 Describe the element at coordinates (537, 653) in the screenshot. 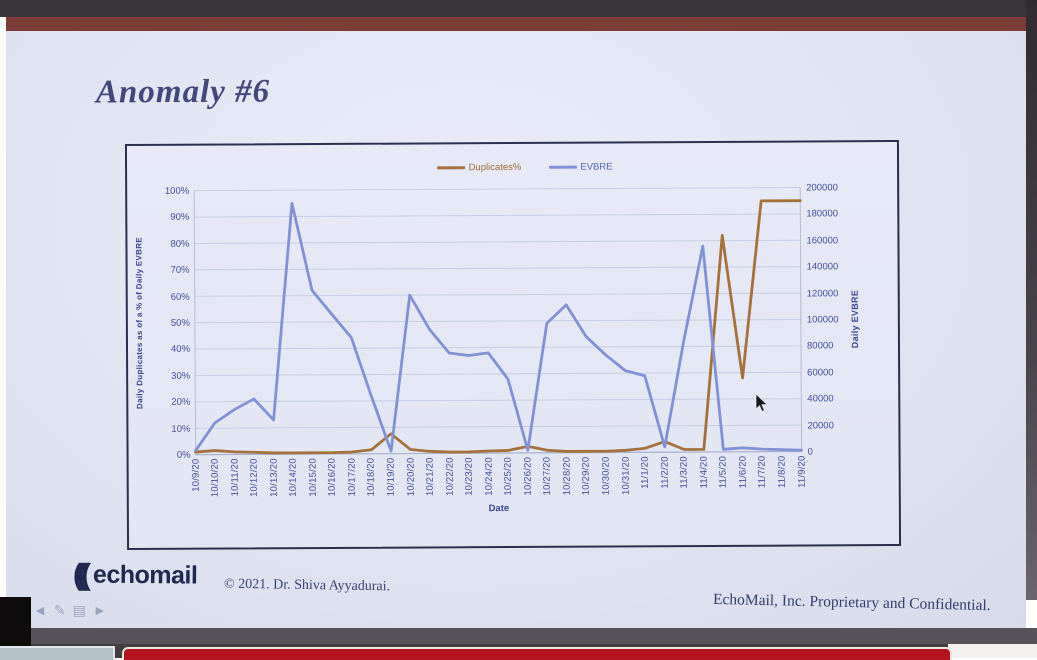

I see `bottom-red-banner` at that location.